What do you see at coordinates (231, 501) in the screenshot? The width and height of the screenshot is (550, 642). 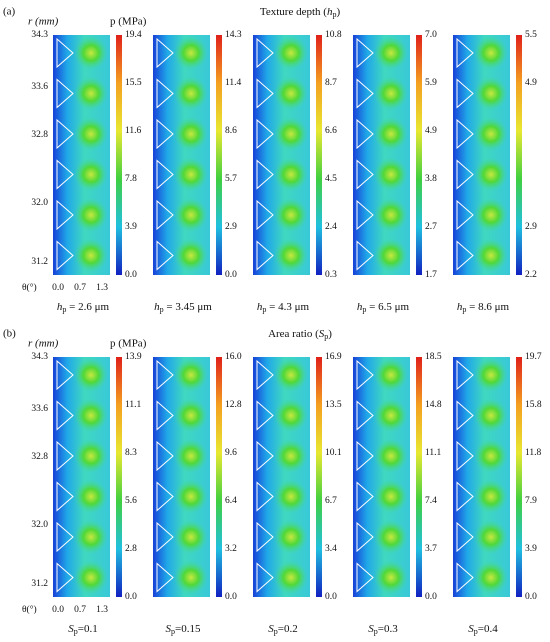 I see `colorbar-tick-label: 6.4` at bounding box center [231, 501].